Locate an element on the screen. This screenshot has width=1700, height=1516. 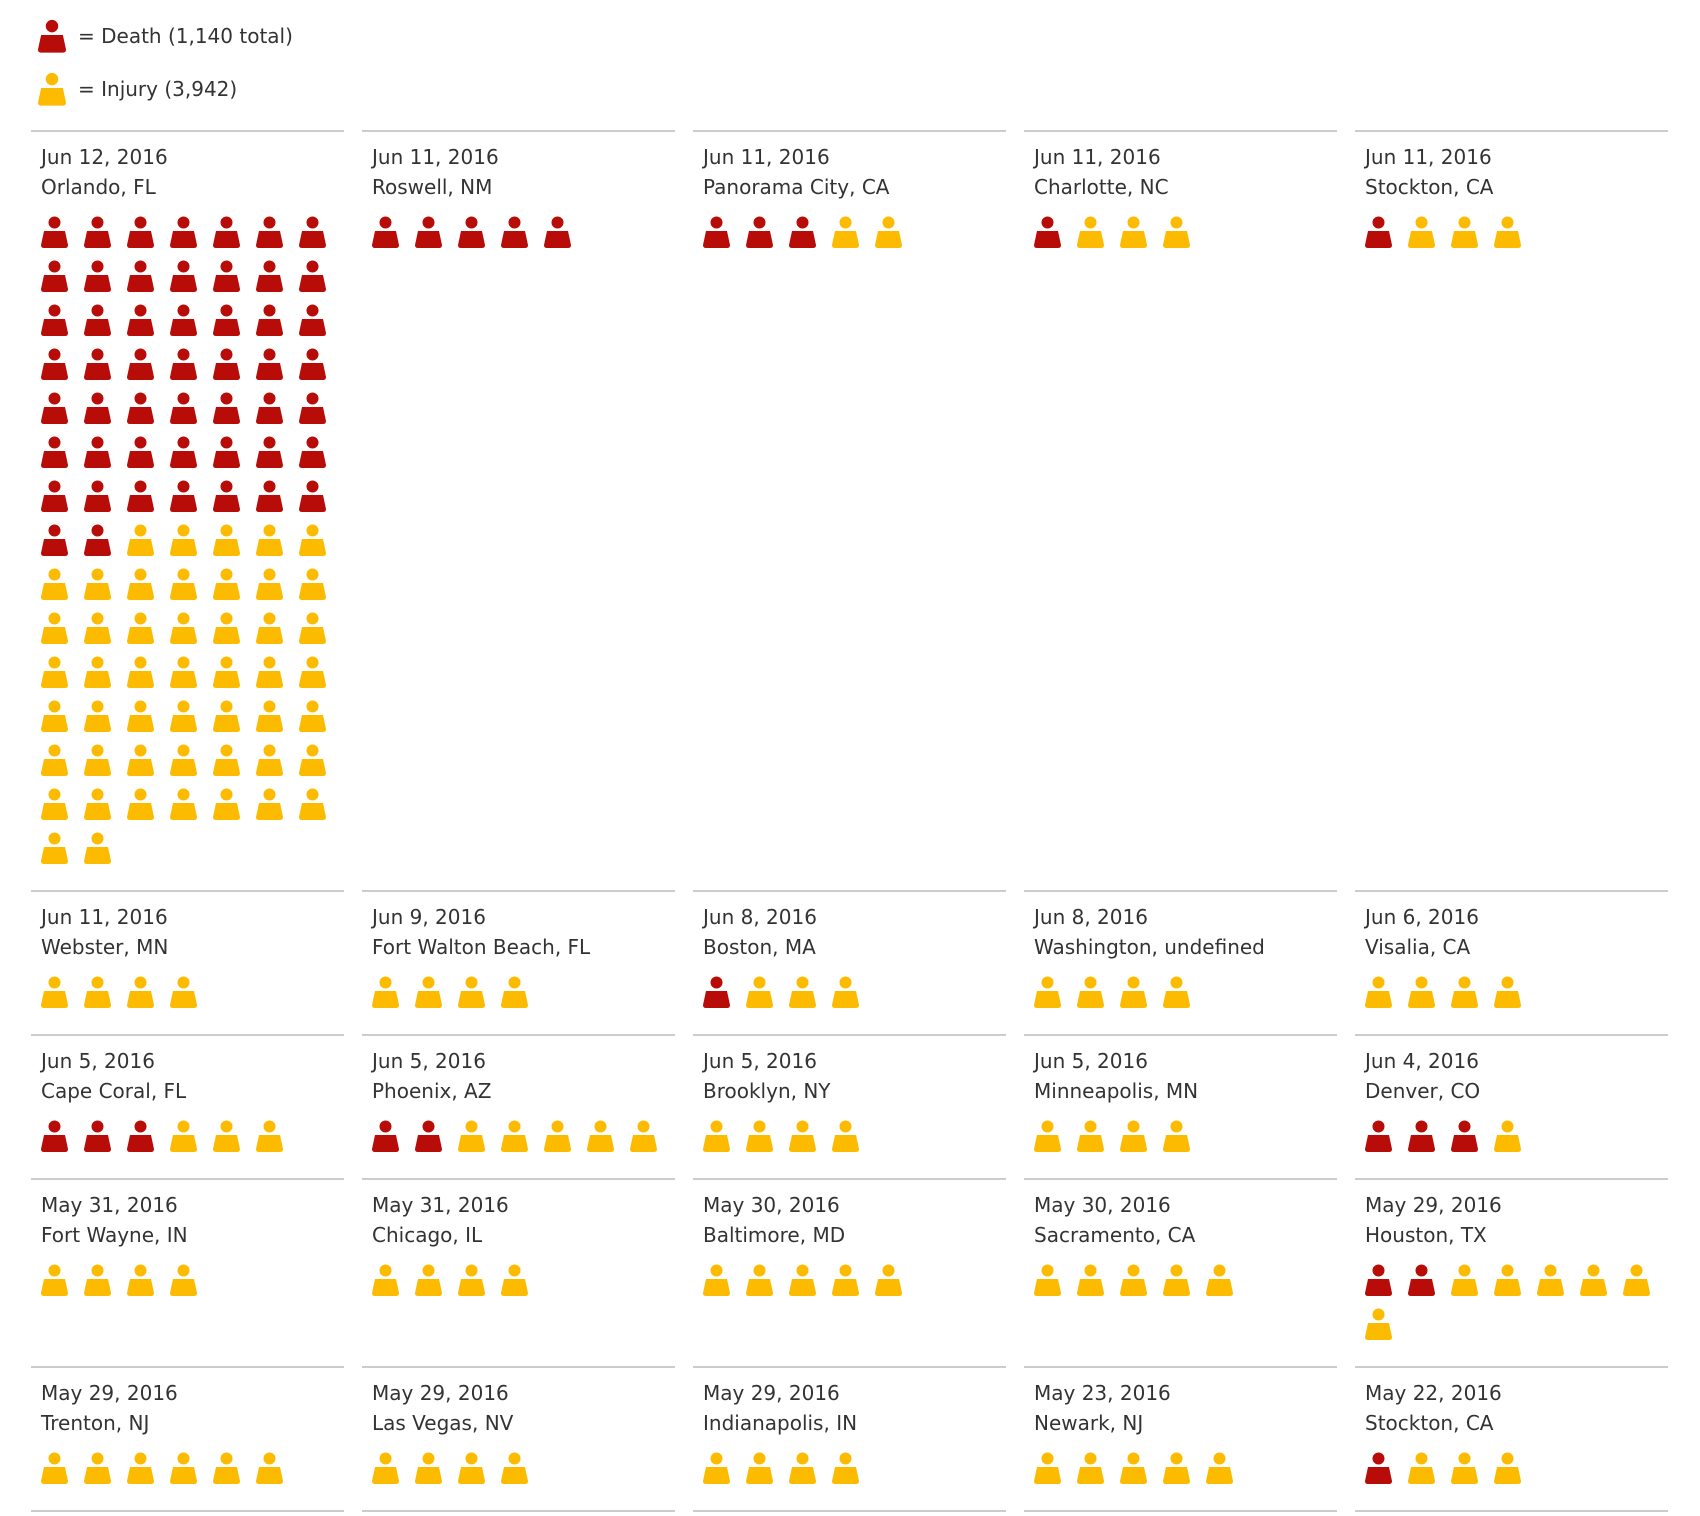
incident-place: Baltimore, MD is located at coordinates (774, 1235).